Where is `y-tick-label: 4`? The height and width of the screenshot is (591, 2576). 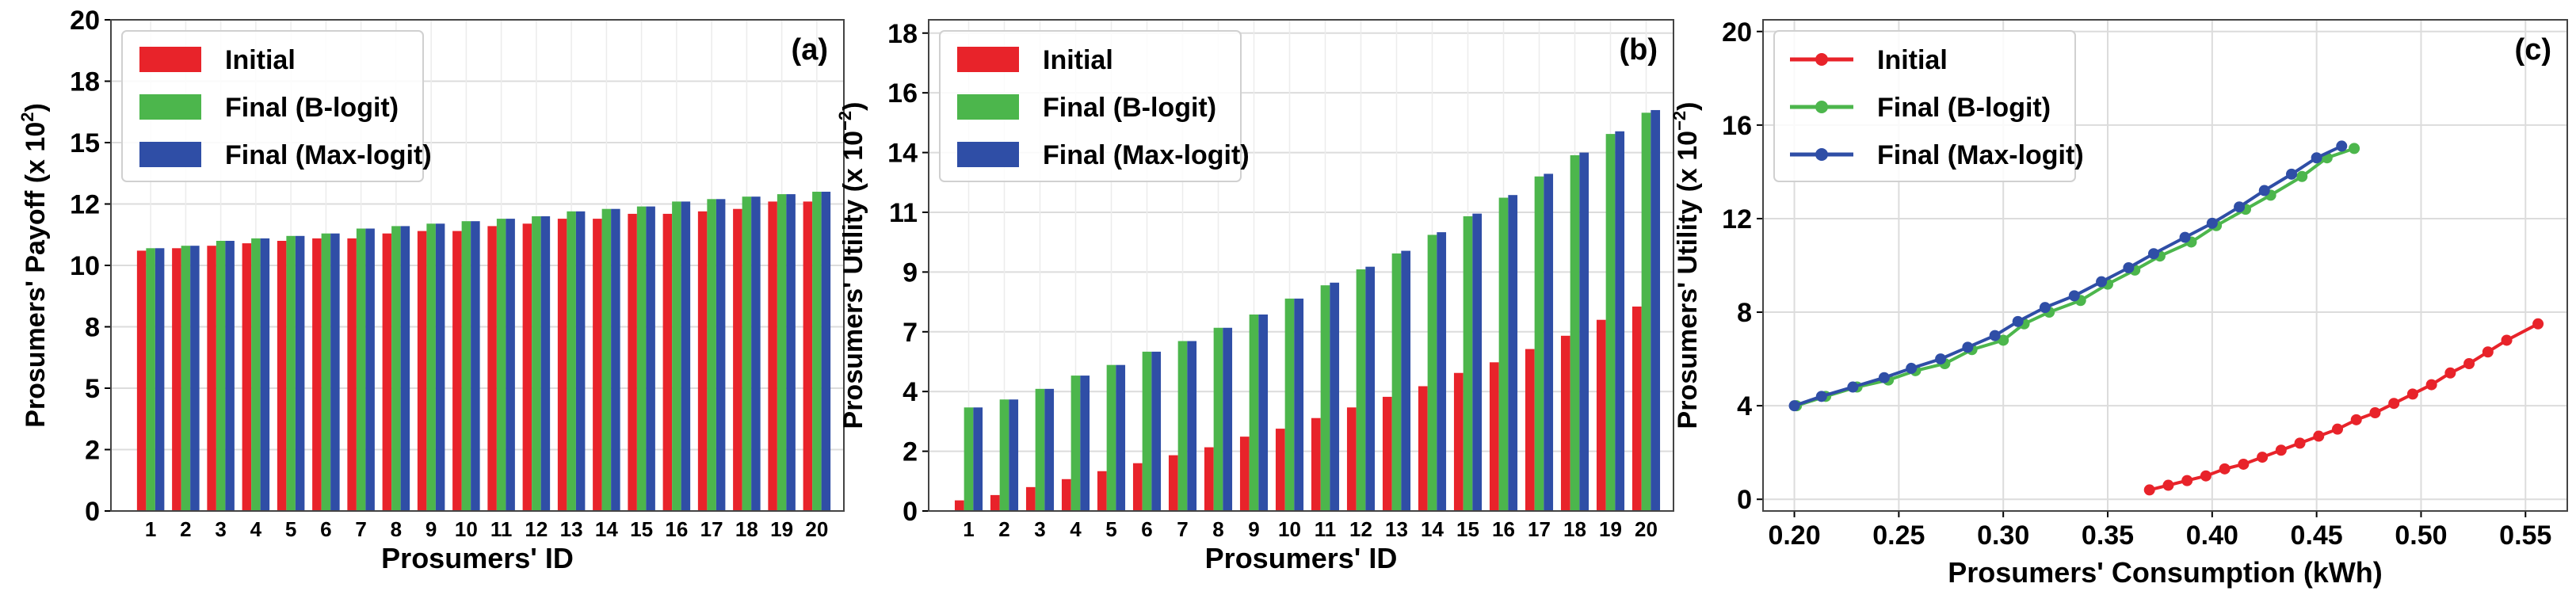
y-tick-label: 4 is located at coordinates (1744, 406).